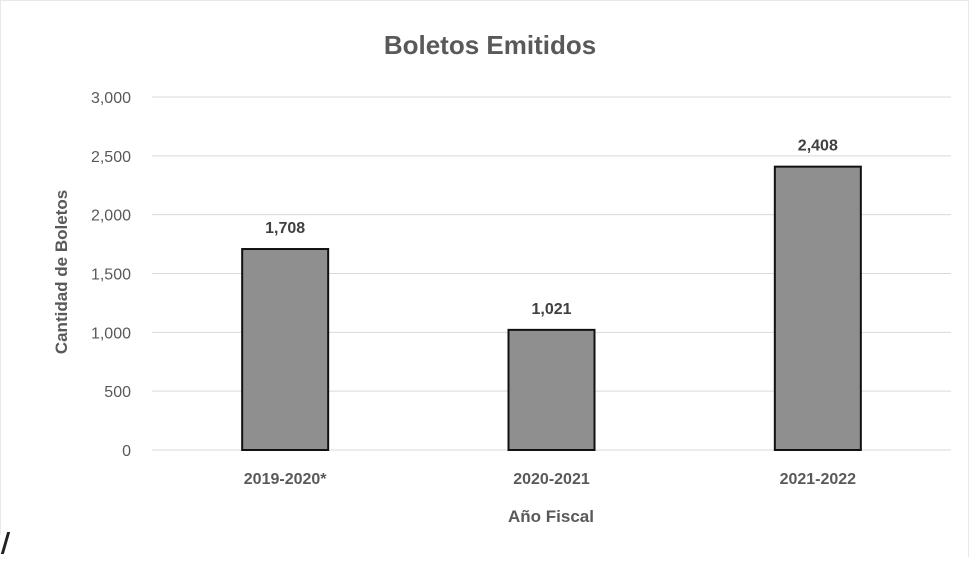 The width and height of the screenshot is (969, 562). What do you see at coordinates (286, 479) in the screenshot?
I see `x-tick-label-2019-2020*: 2019-2020*` at bounding box center [286, 479].